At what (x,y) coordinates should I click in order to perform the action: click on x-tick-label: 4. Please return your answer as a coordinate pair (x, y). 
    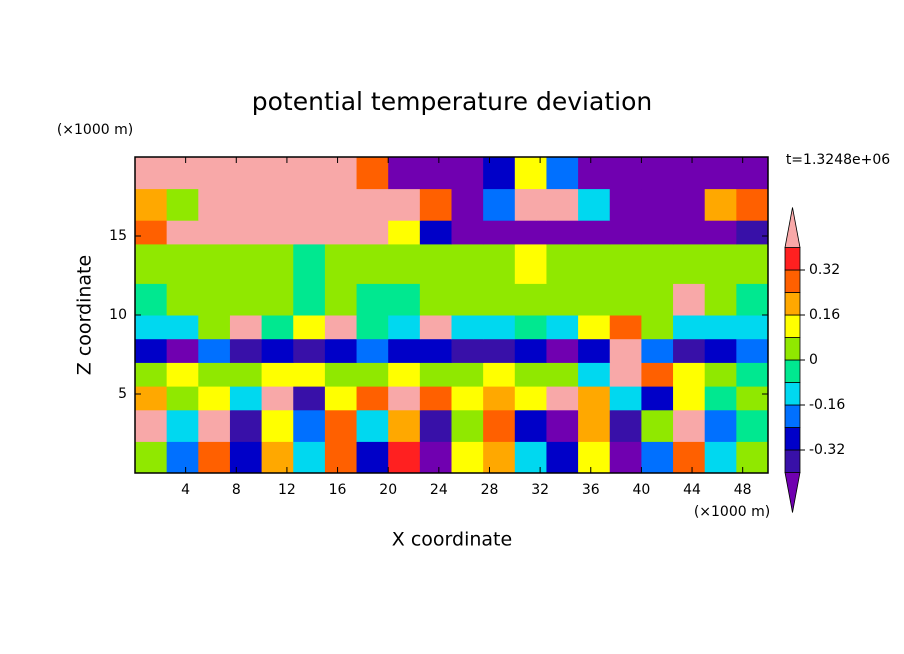
    Looking at the image, I should click on (185, 490).